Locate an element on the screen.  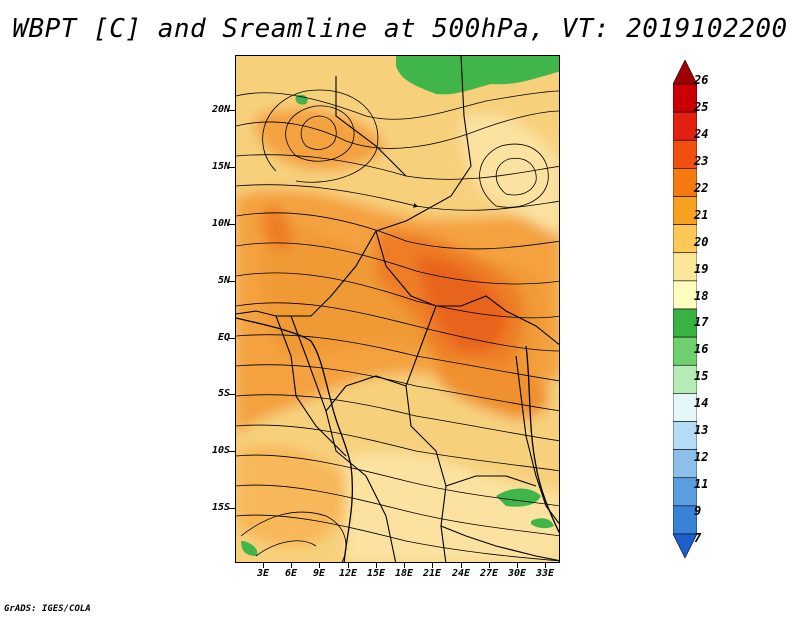
colorbar-label: 7 is located at coordinates (698, 538).